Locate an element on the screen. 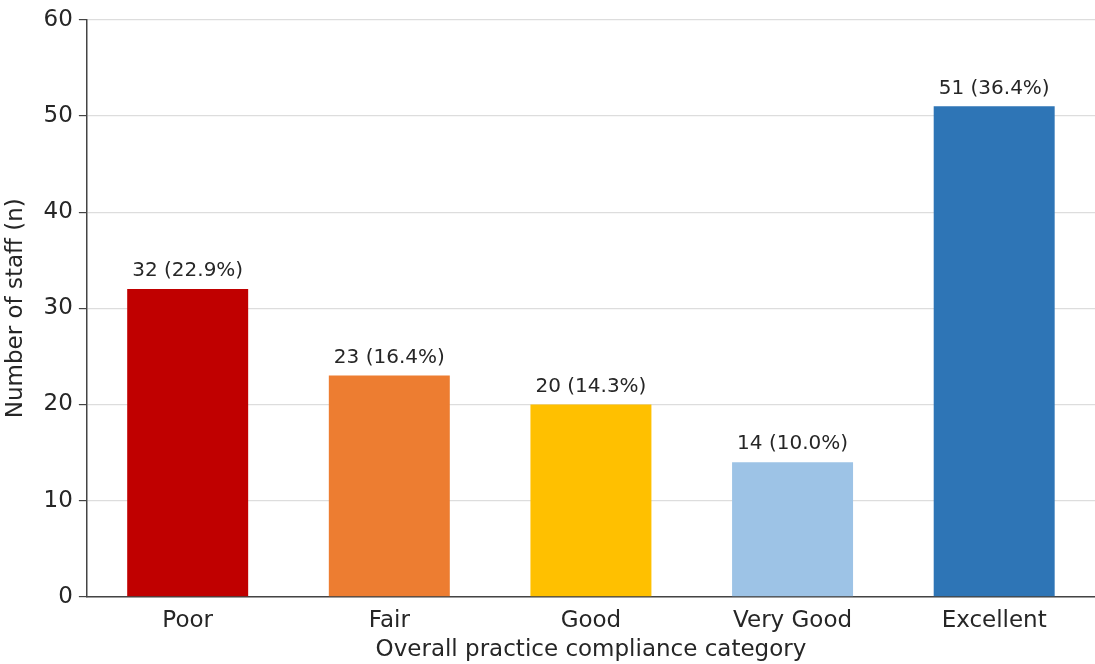 This screenshot has width=1095, height=664. x-tick-label: Excellent is located at coordinates (994, 618).